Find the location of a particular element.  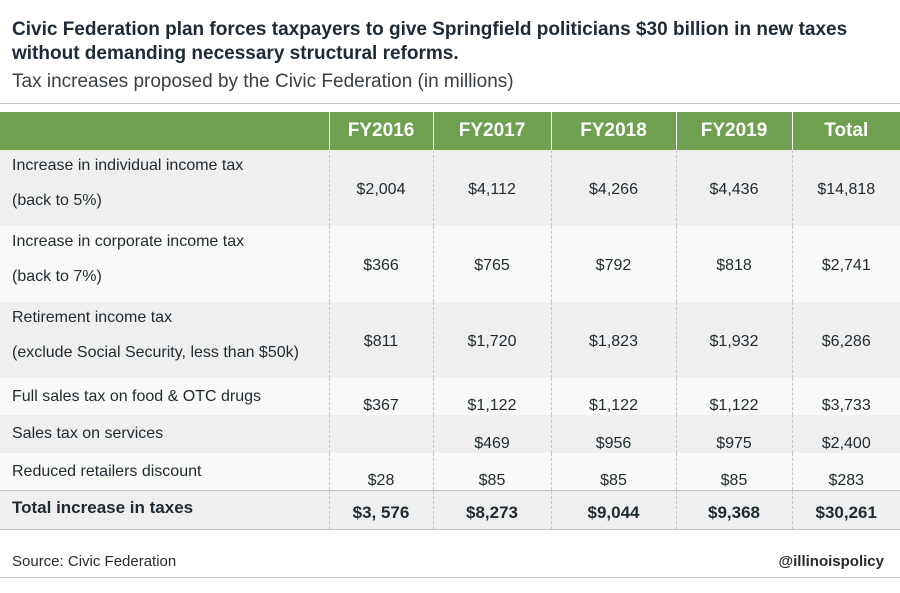

total-cell: $30,261 is located at coordinates (845, 509).